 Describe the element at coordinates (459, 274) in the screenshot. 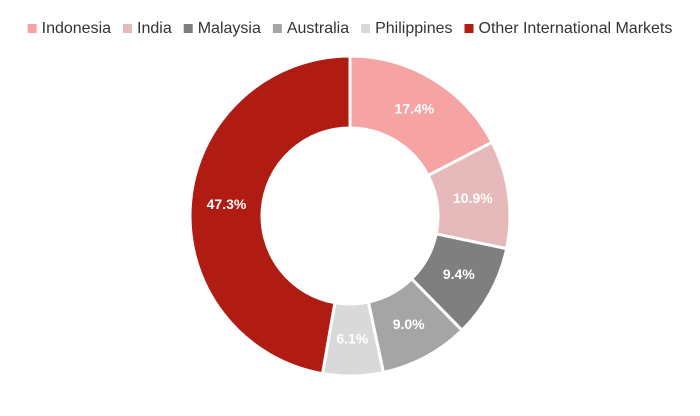

I see `data-label: 9.4%` at that location.